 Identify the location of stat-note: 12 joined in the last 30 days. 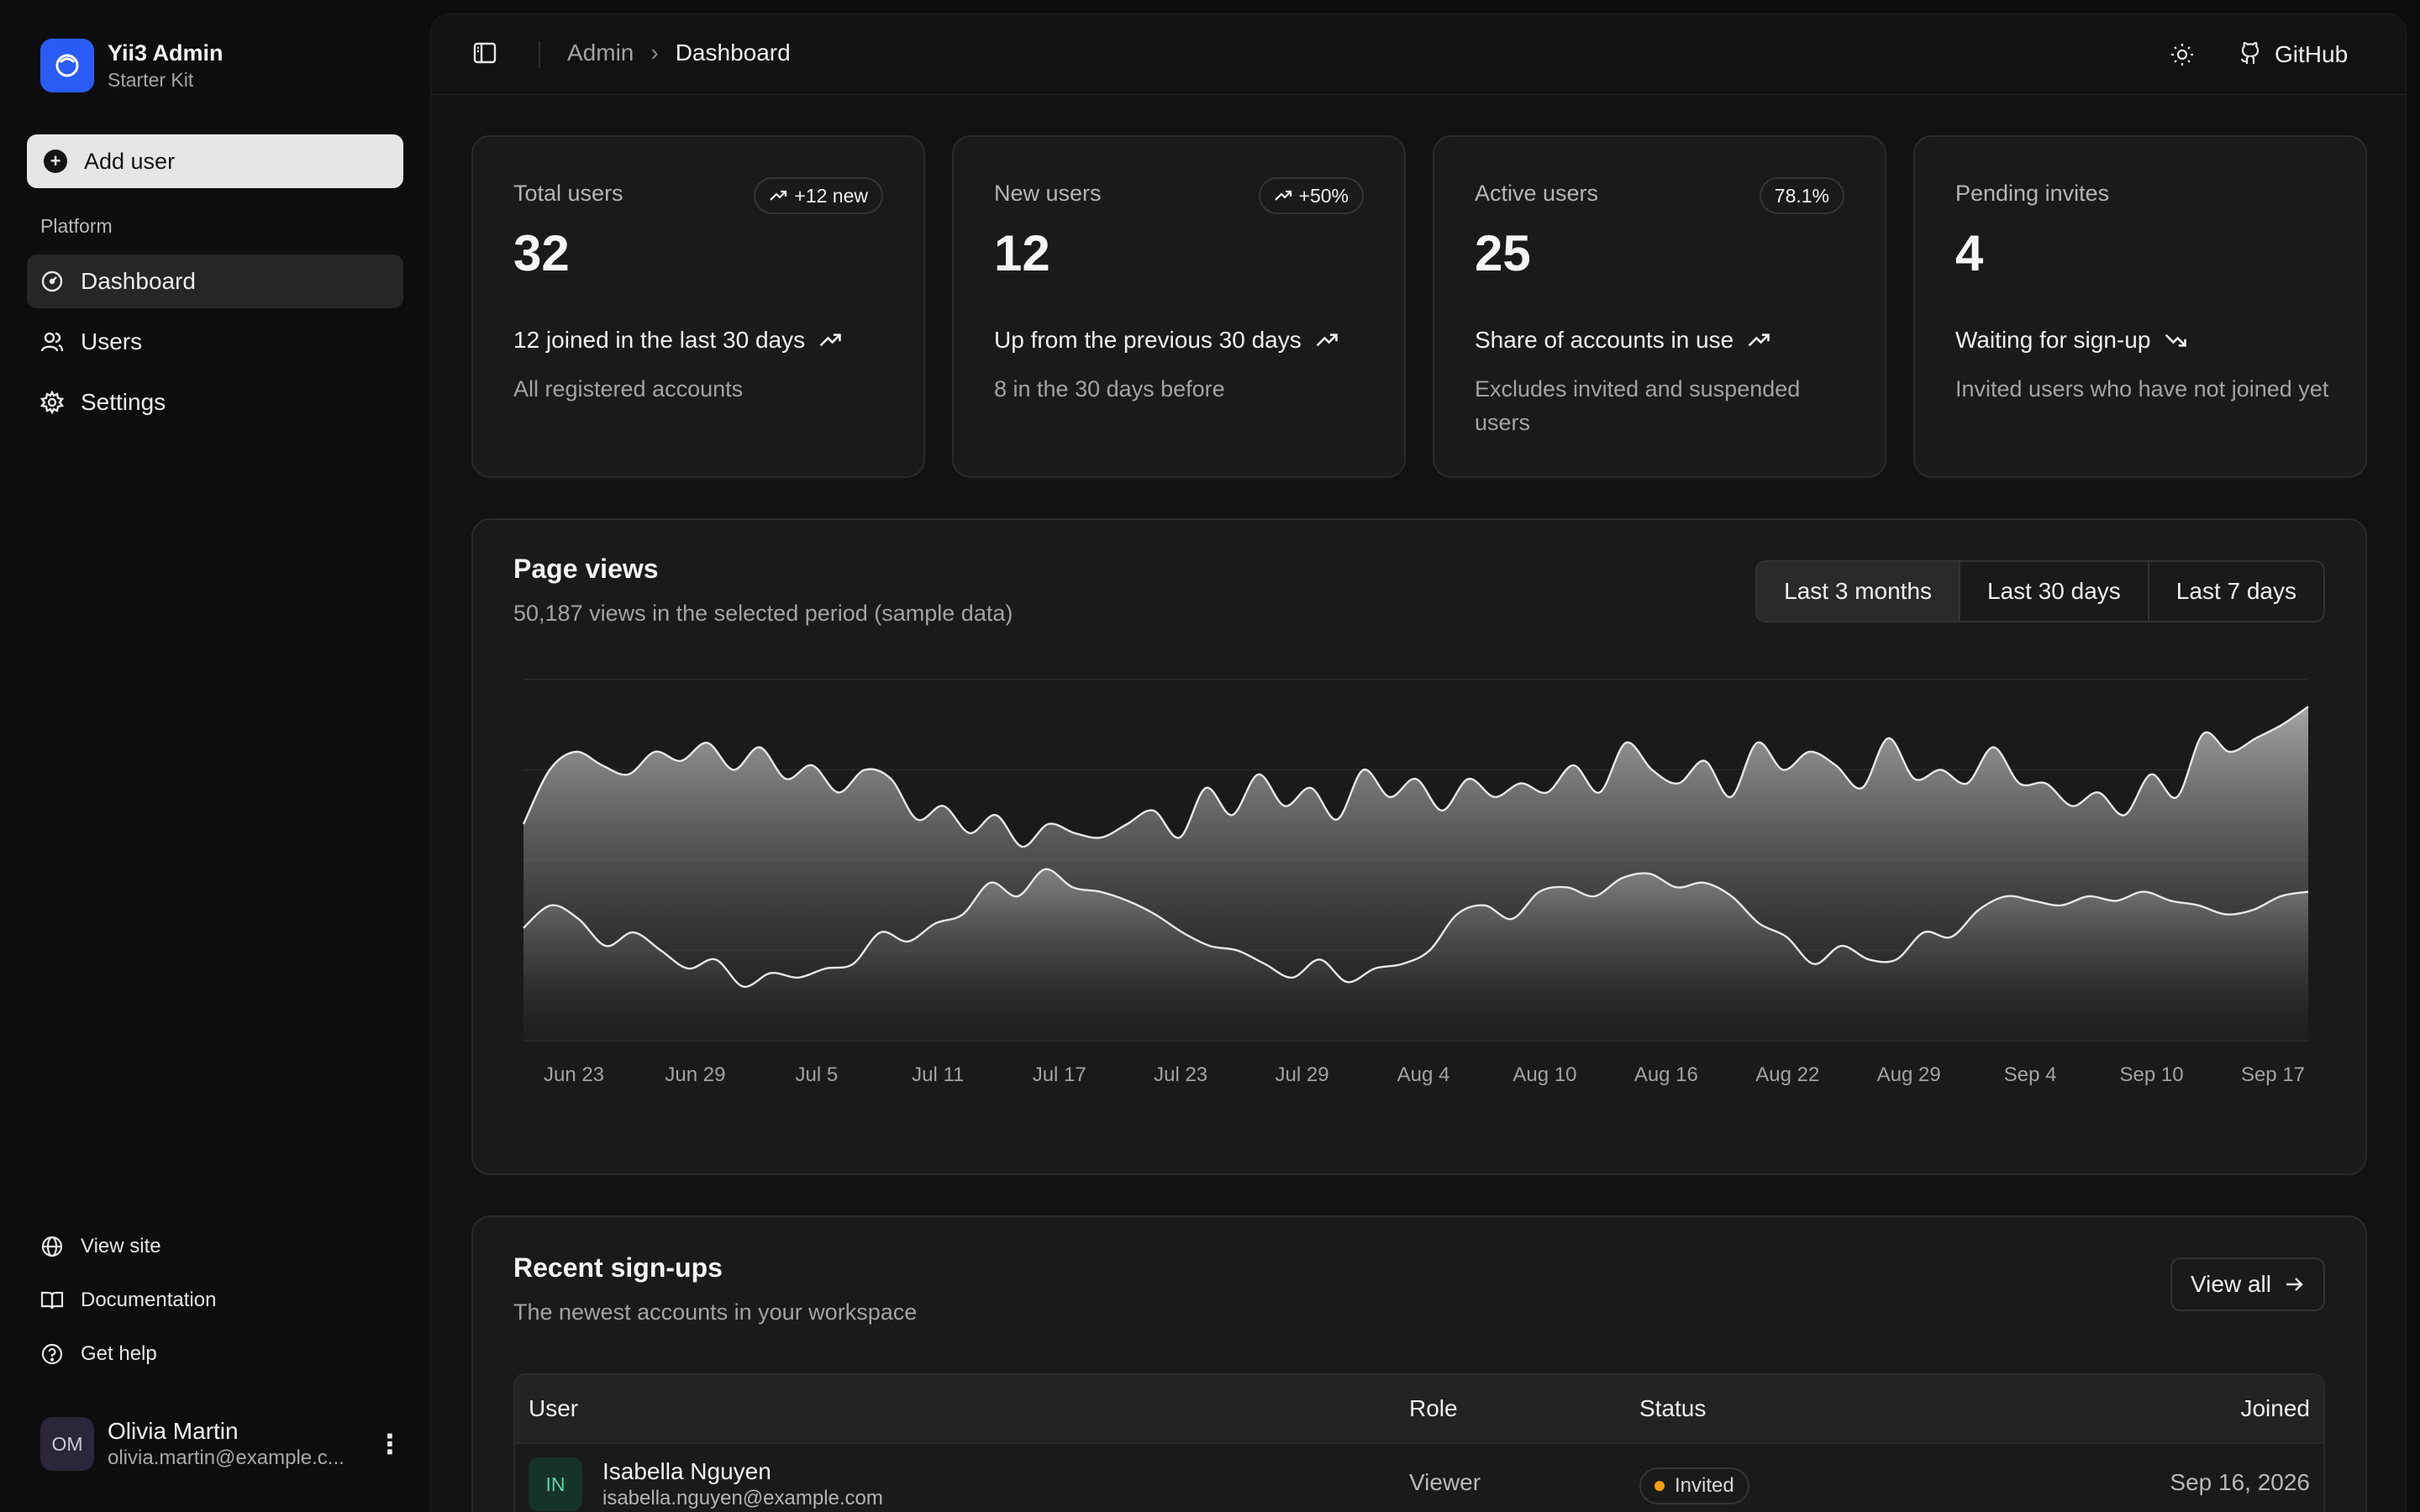
(677, 340).